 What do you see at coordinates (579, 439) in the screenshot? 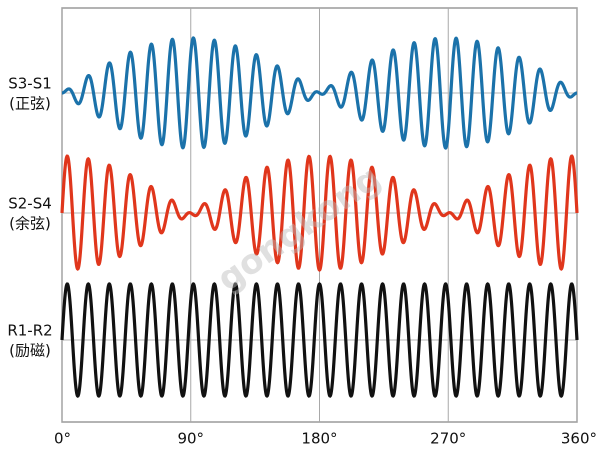
I see `x-tick-label: 360°` at bounding box center [579, 439].